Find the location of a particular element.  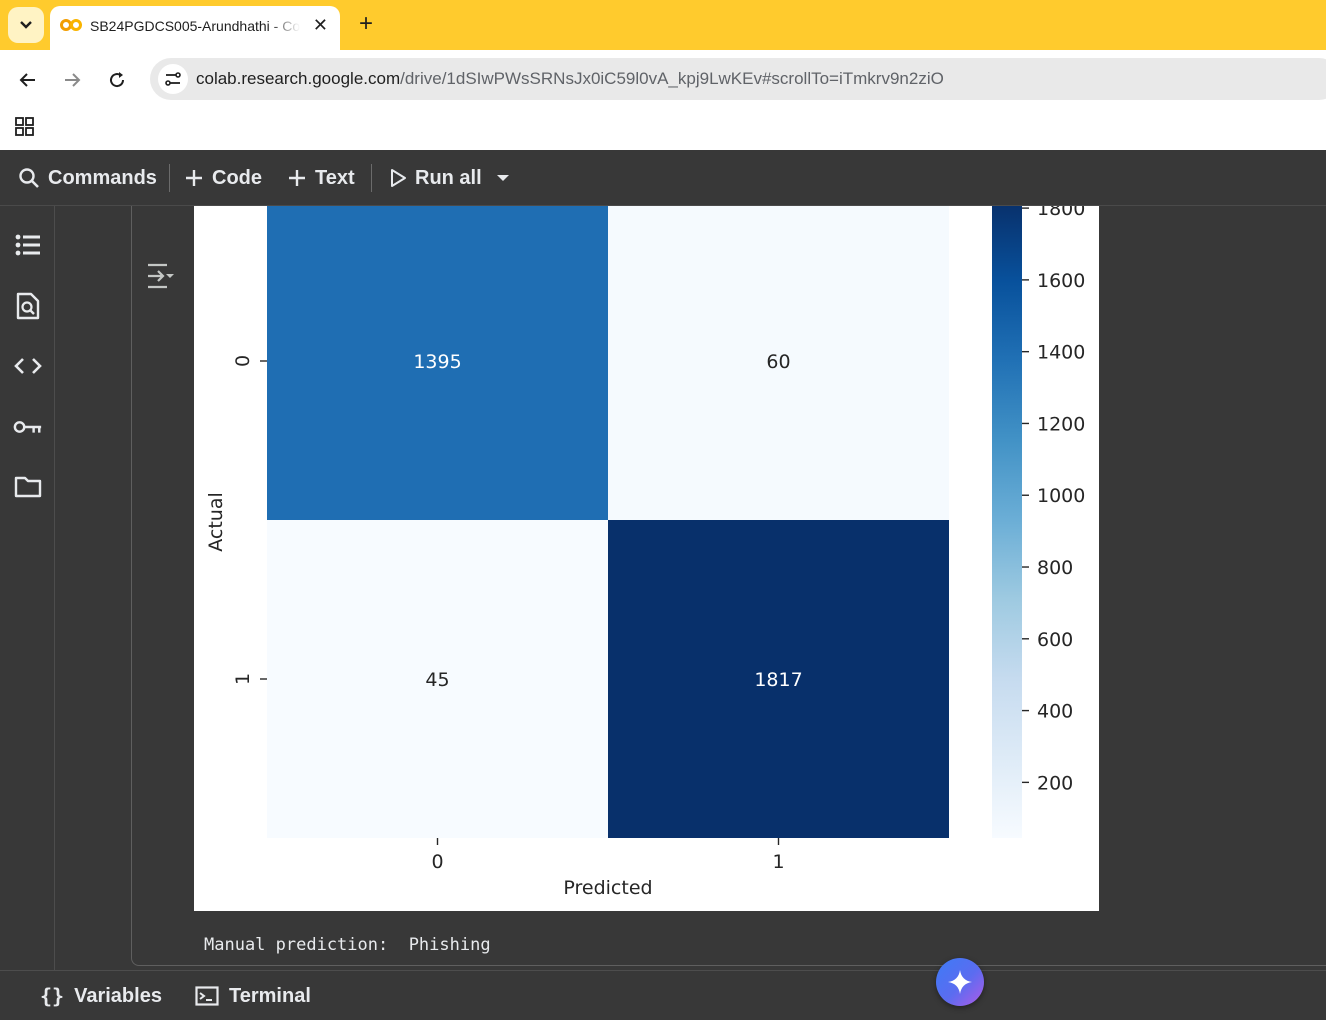

colorbar-tick-label: 1800 is located at coordinates (1061, 213).